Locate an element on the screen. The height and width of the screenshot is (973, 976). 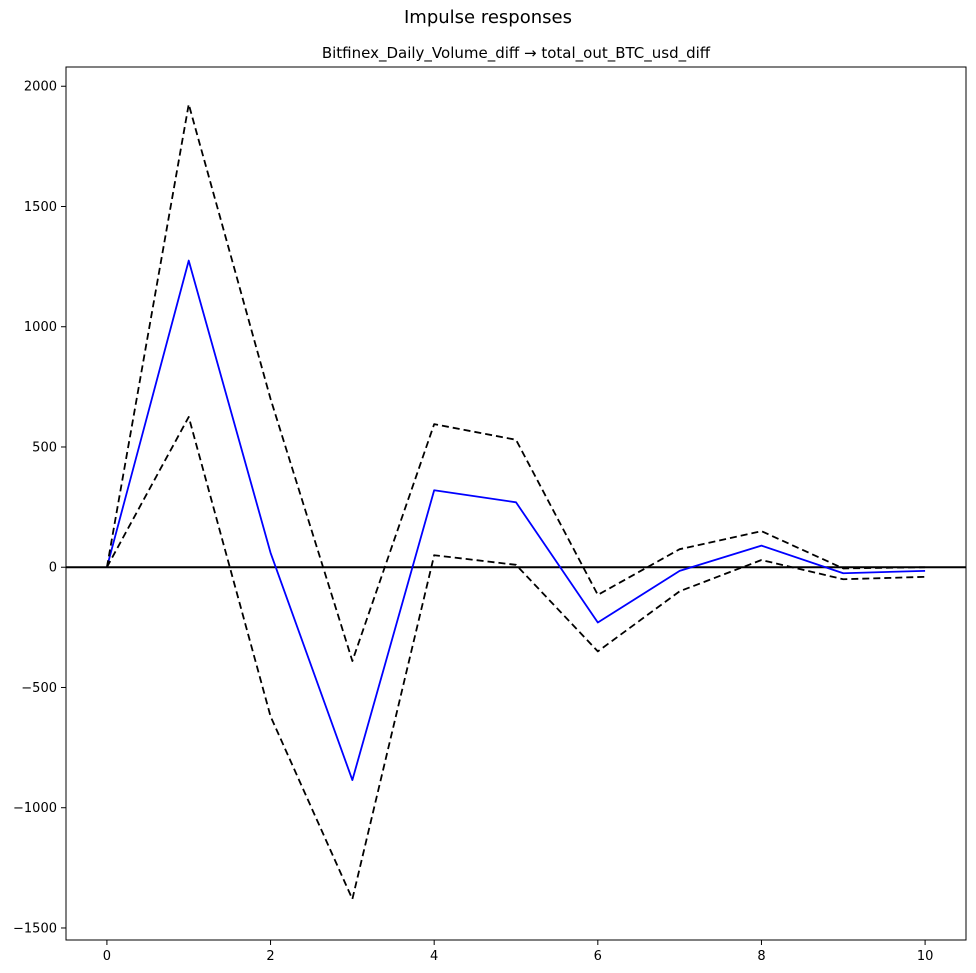
y-tick-label: 1000 is located at coordinates (40, 327).